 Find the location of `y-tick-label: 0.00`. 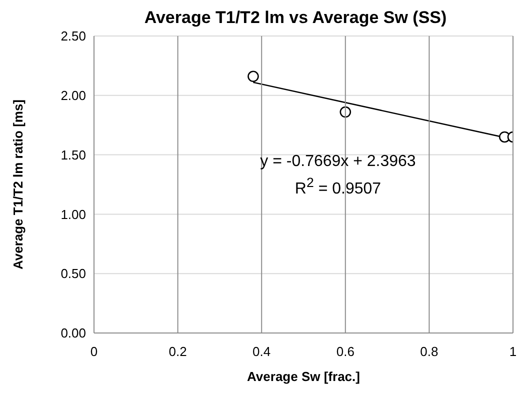

y-tick-label: 0.00 is located at coordinates (73, 333).